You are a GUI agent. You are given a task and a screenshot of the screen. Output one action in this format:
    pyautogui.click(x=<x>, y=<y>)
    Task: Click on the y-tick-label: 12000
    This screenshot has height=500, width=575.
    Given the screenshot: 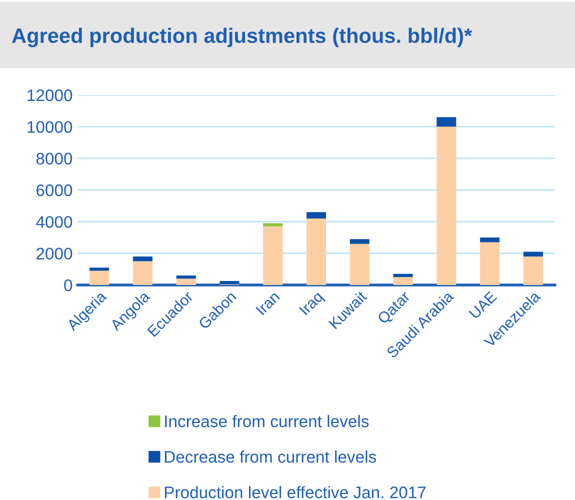 What is the action you would take?
    pyautogui.click(x=50, y=95)
    